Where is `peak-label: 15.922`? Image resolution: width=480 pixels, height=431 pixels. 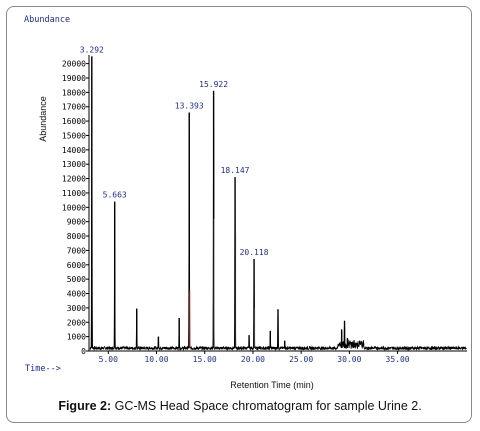
peak-label: 15.922 is located at coordinates (213, 84).